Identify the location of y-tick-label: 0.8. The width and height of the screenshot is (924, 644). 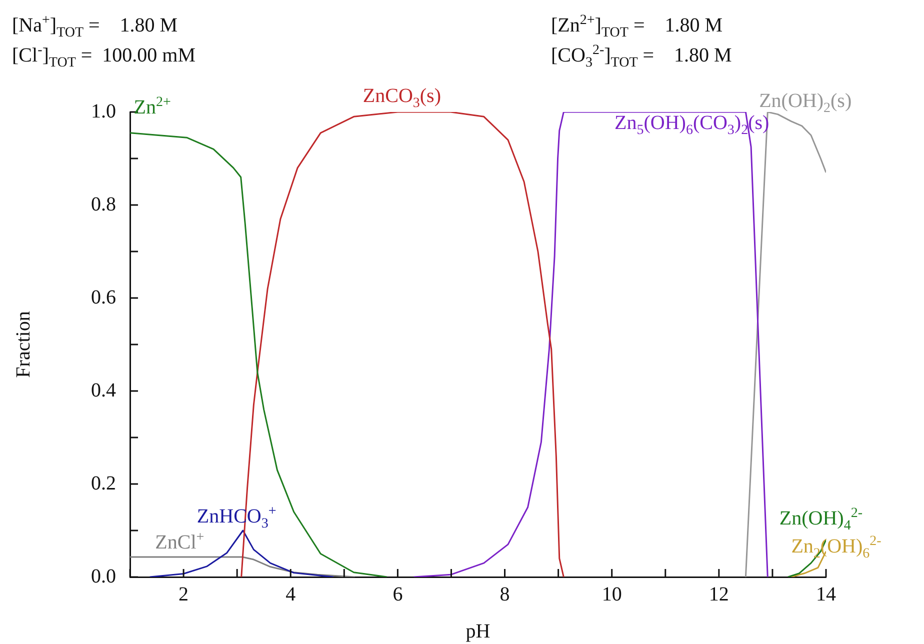
(103, 204).